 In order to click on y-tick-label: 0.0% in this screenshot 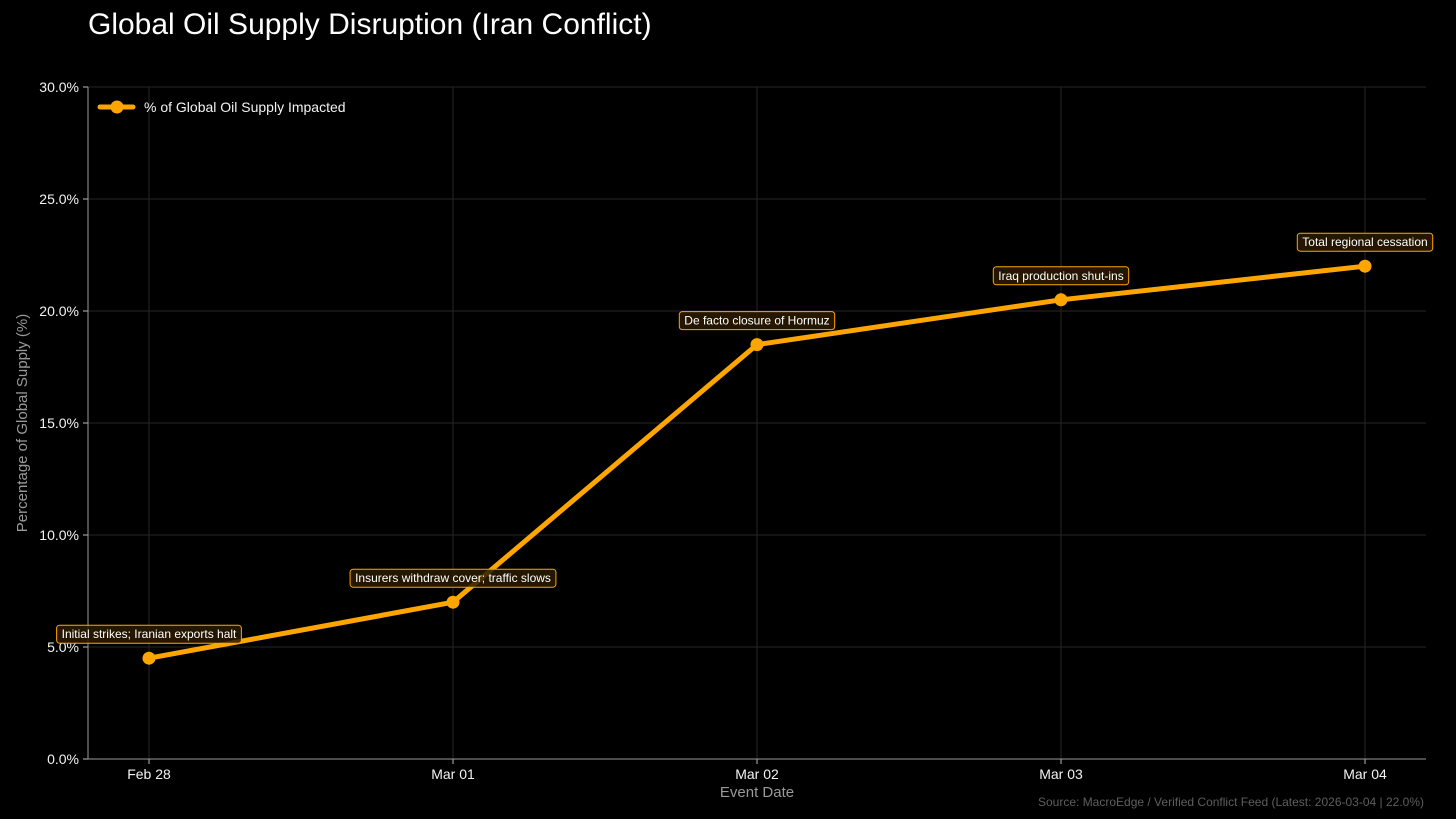, I will do `click(63, 759)`.